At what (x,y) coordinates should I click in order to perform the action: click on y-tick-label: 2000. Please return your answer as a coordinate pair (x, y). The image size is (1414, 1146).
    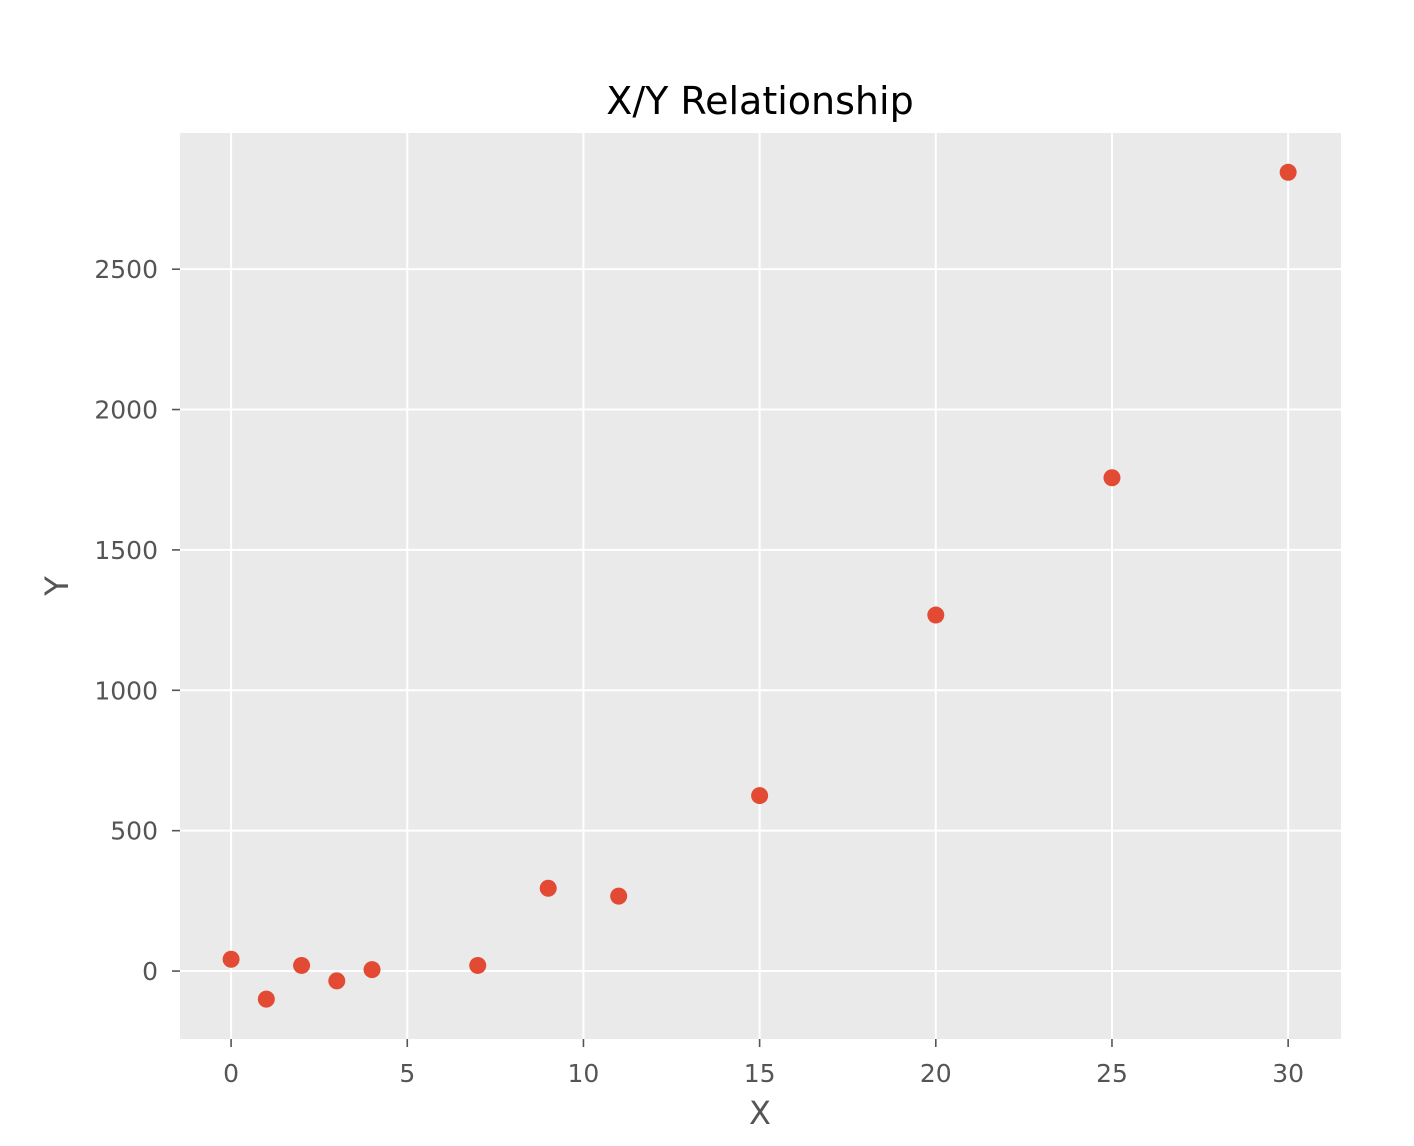
    Looking at the image, I should click on (126, 410).